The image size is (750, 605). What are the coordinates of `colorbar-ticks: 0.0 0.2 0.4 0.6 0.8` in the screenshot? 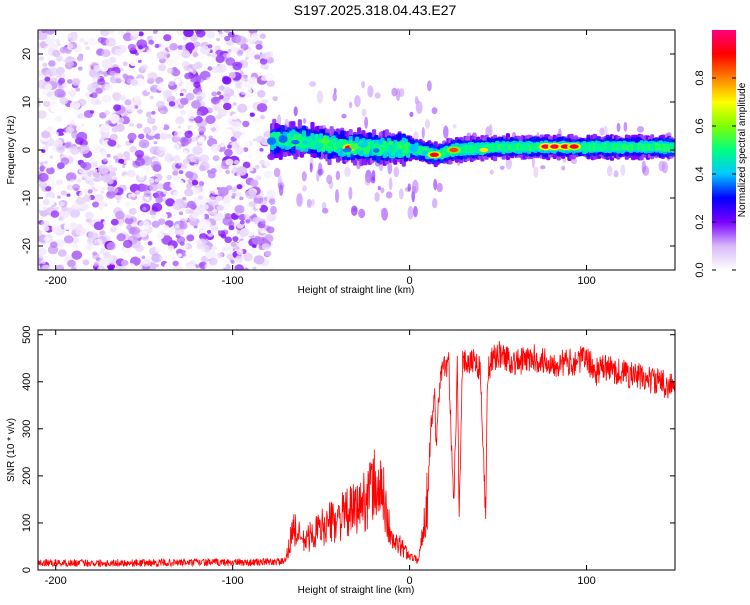 It's located at (715, 174).